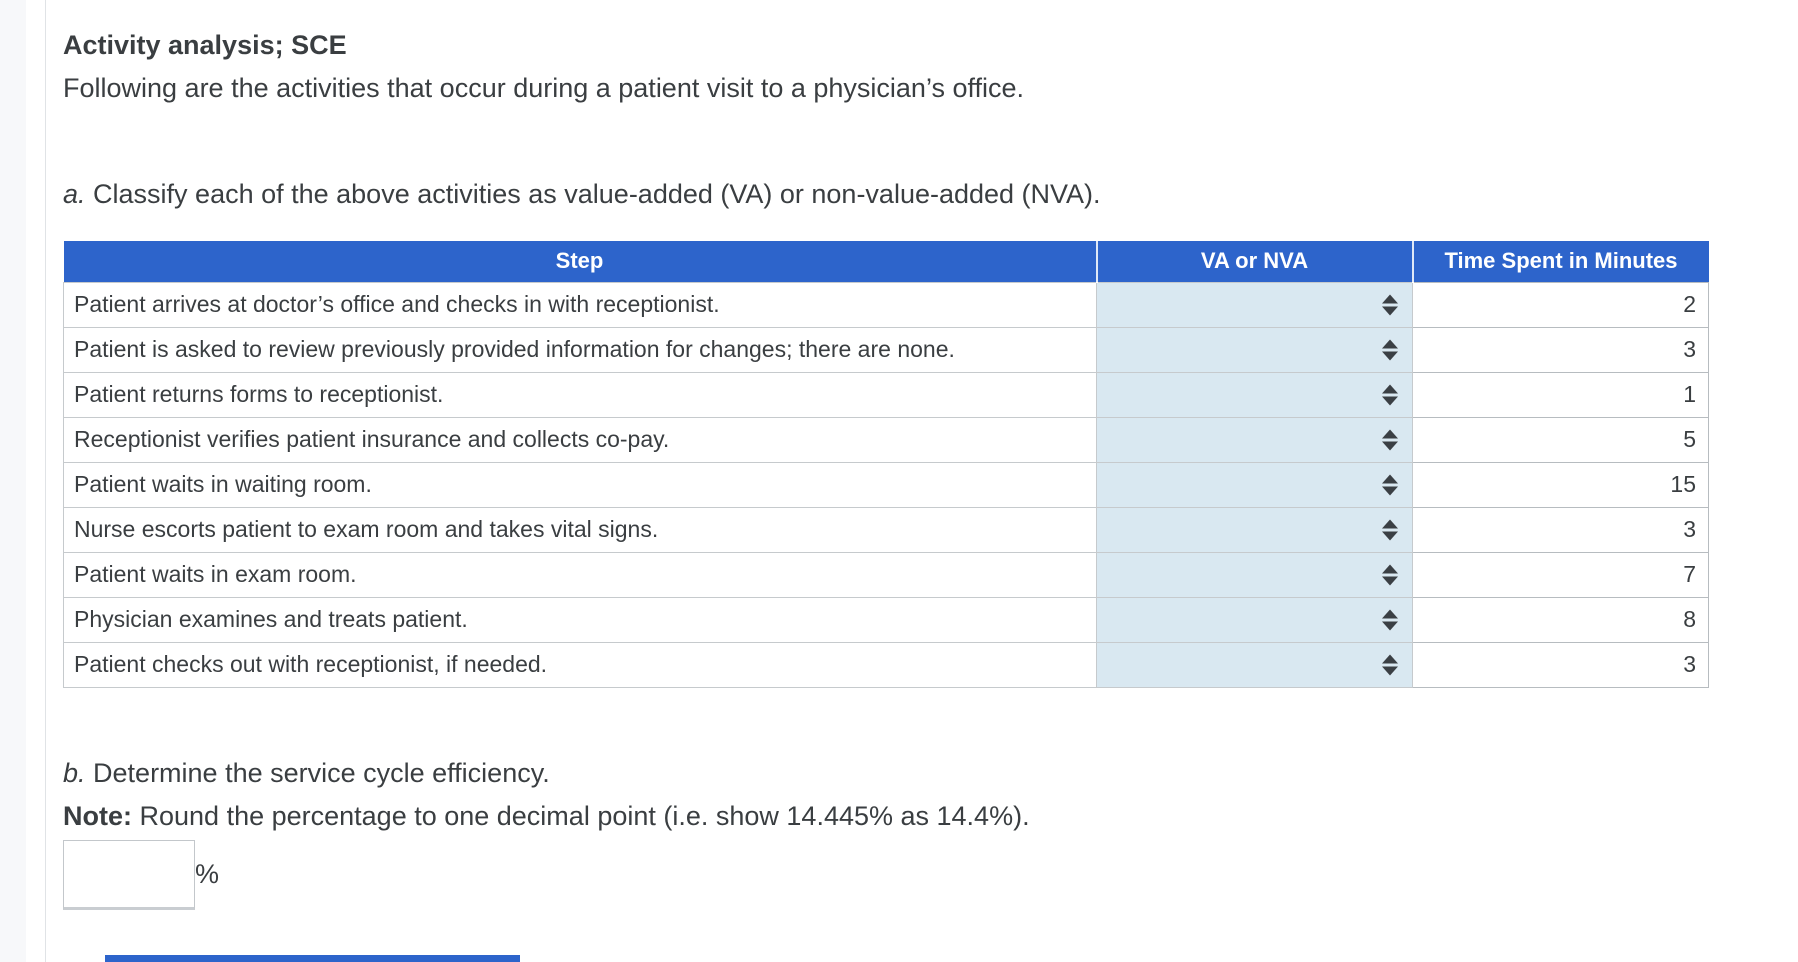 The image size is (1798, 962). What do you see at coordinates (13, 481) in the screenshot?
I see `page-left-margin` at bounding box center [13, 481].